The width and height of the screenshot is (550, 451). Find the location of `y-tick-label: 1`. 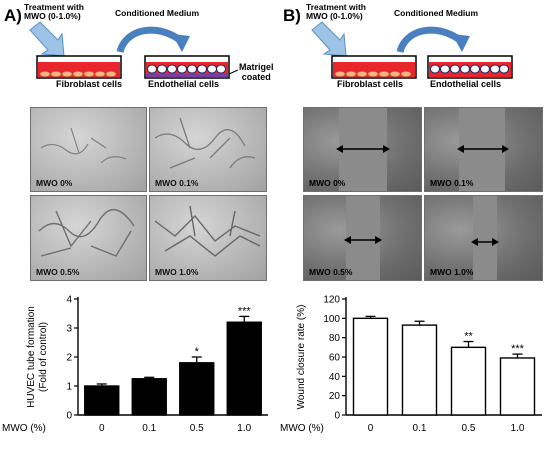

y-tick-label: 1 is located at coordinates (69, 387).